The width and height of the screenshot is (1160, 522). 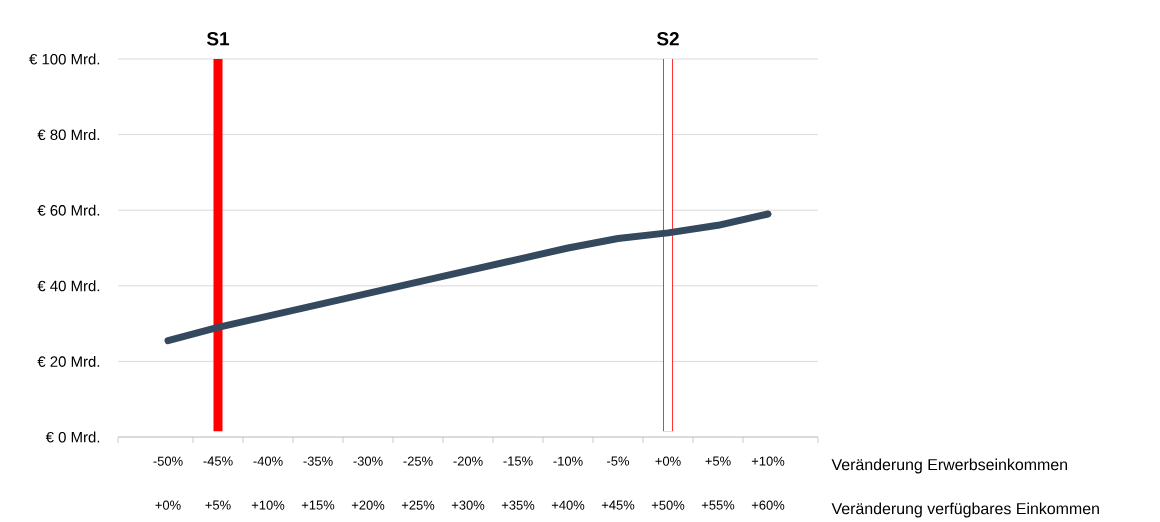 What do you see at coordinates (418, 505) in the screenshot?
I see `x2-tick-label: +25%` at bounding box center [418, 505].